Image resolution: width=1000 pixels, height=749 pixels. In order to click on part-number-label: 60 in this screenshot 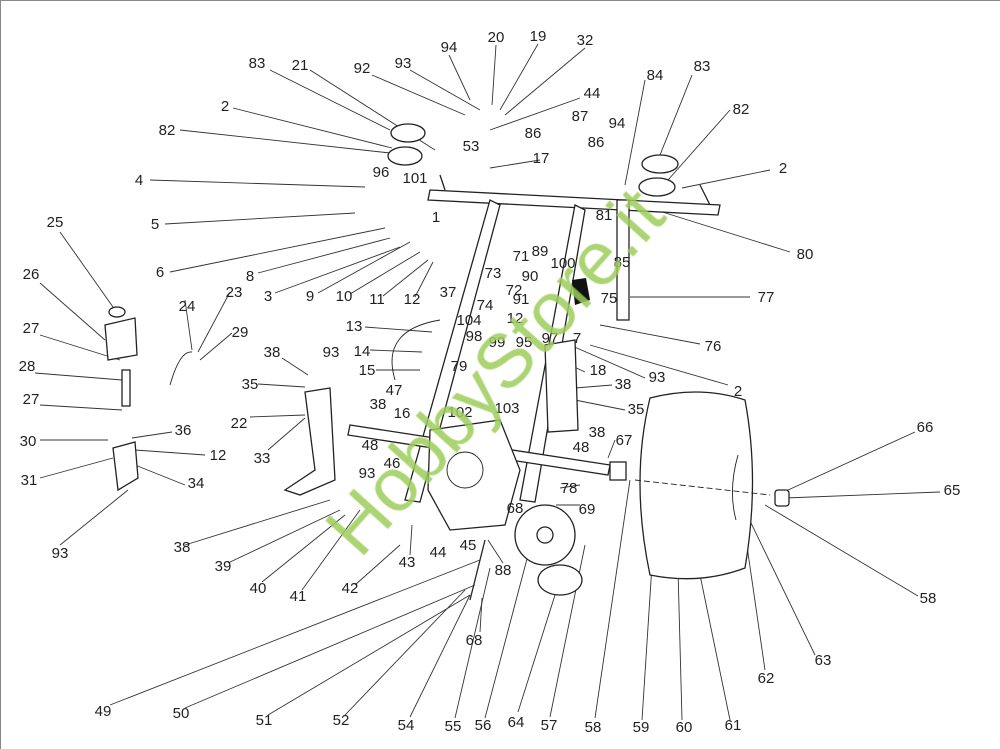, I will do `click(684, 727)`.